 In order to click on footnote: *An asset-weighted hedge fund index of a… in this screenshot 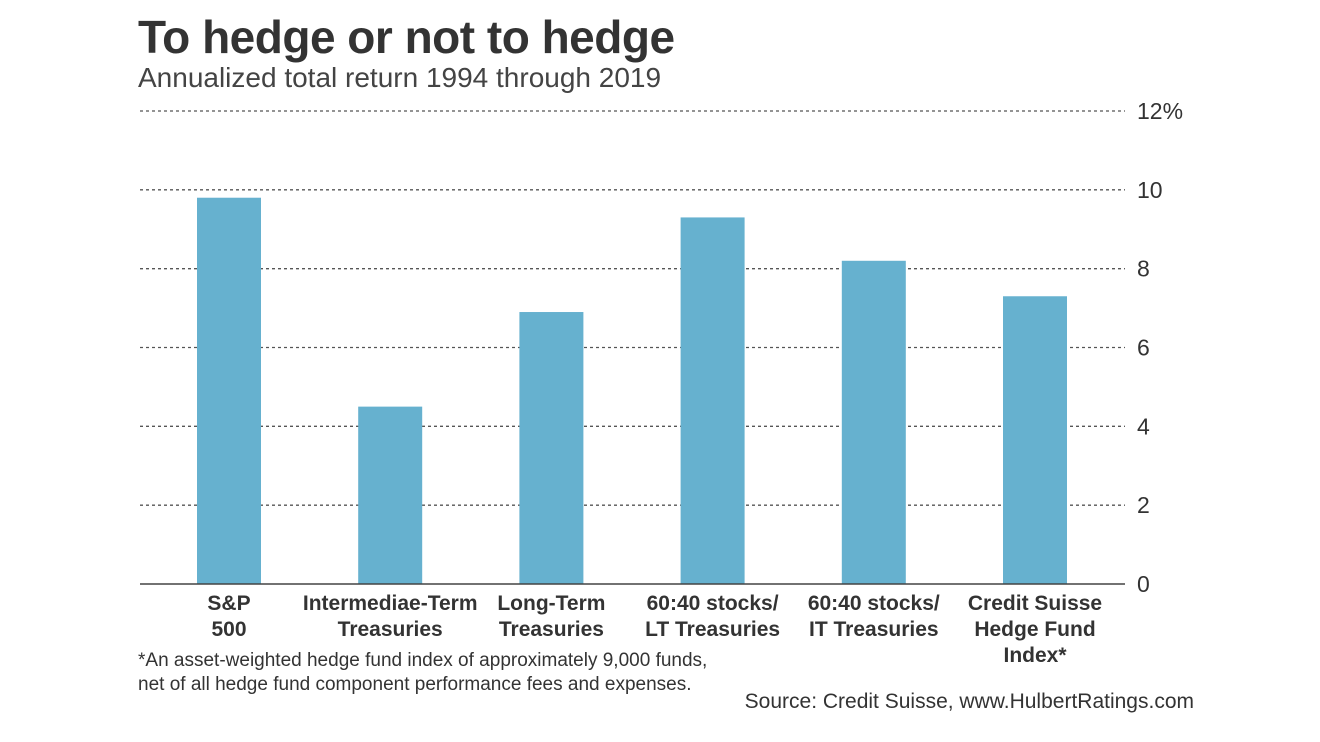, I will do `click(422, 673)`.